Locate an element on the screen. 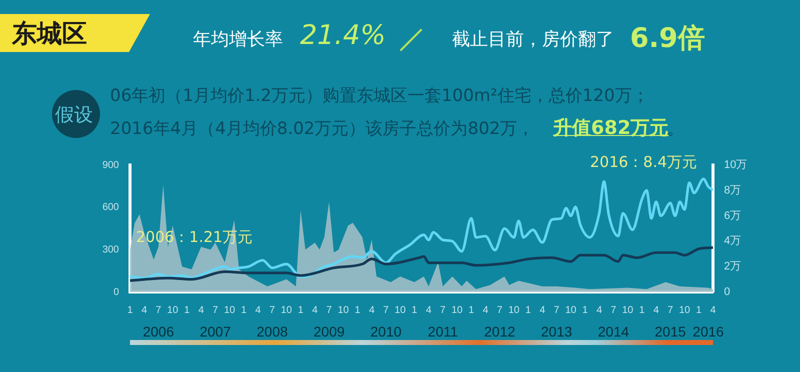 This screenshot has width=800, height=372. x2-tick-label: 2016 is located at coordinates (708, 331).